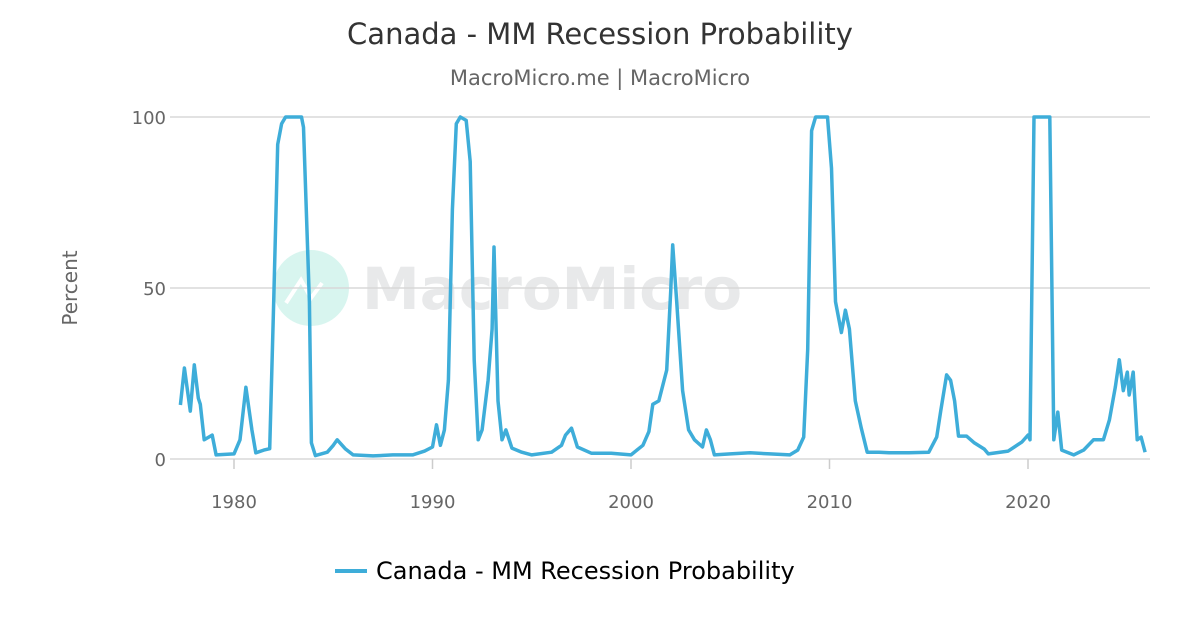  I want to click on x-tick-label: 1980, so click(234, 502).